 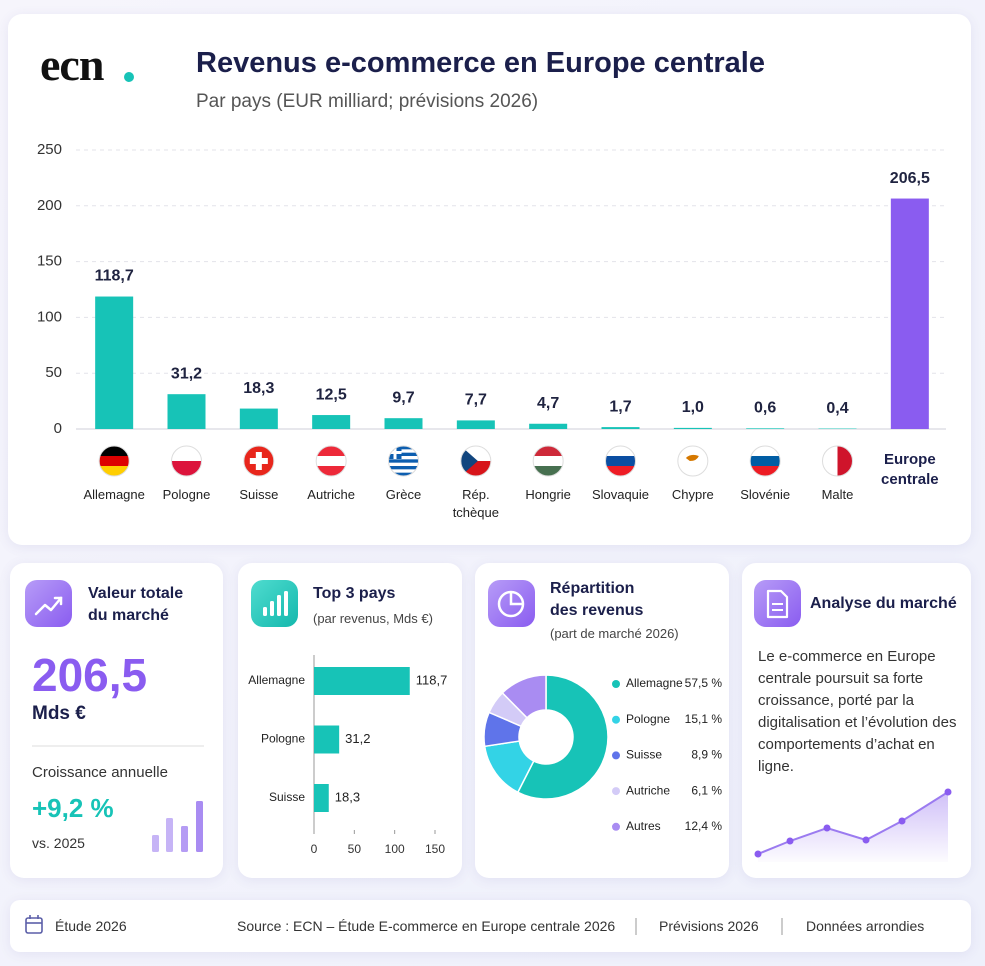 What do you see at coordinates (34, 924) in the screenshot?
I see `calendar-icon` at bounding box center [34, 924].